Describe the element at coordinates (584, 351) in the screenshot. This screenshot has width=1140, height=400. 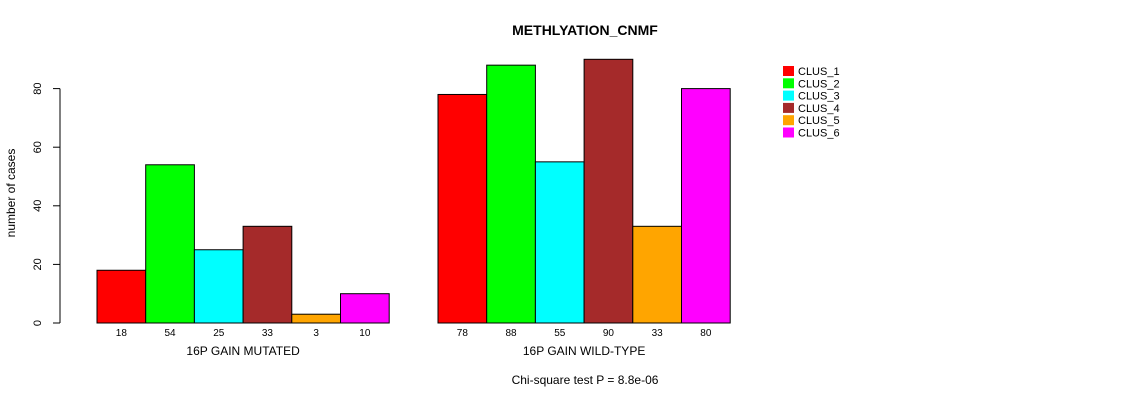
I see `group-label: 16P GAIN WILD-TYPE` at that location.